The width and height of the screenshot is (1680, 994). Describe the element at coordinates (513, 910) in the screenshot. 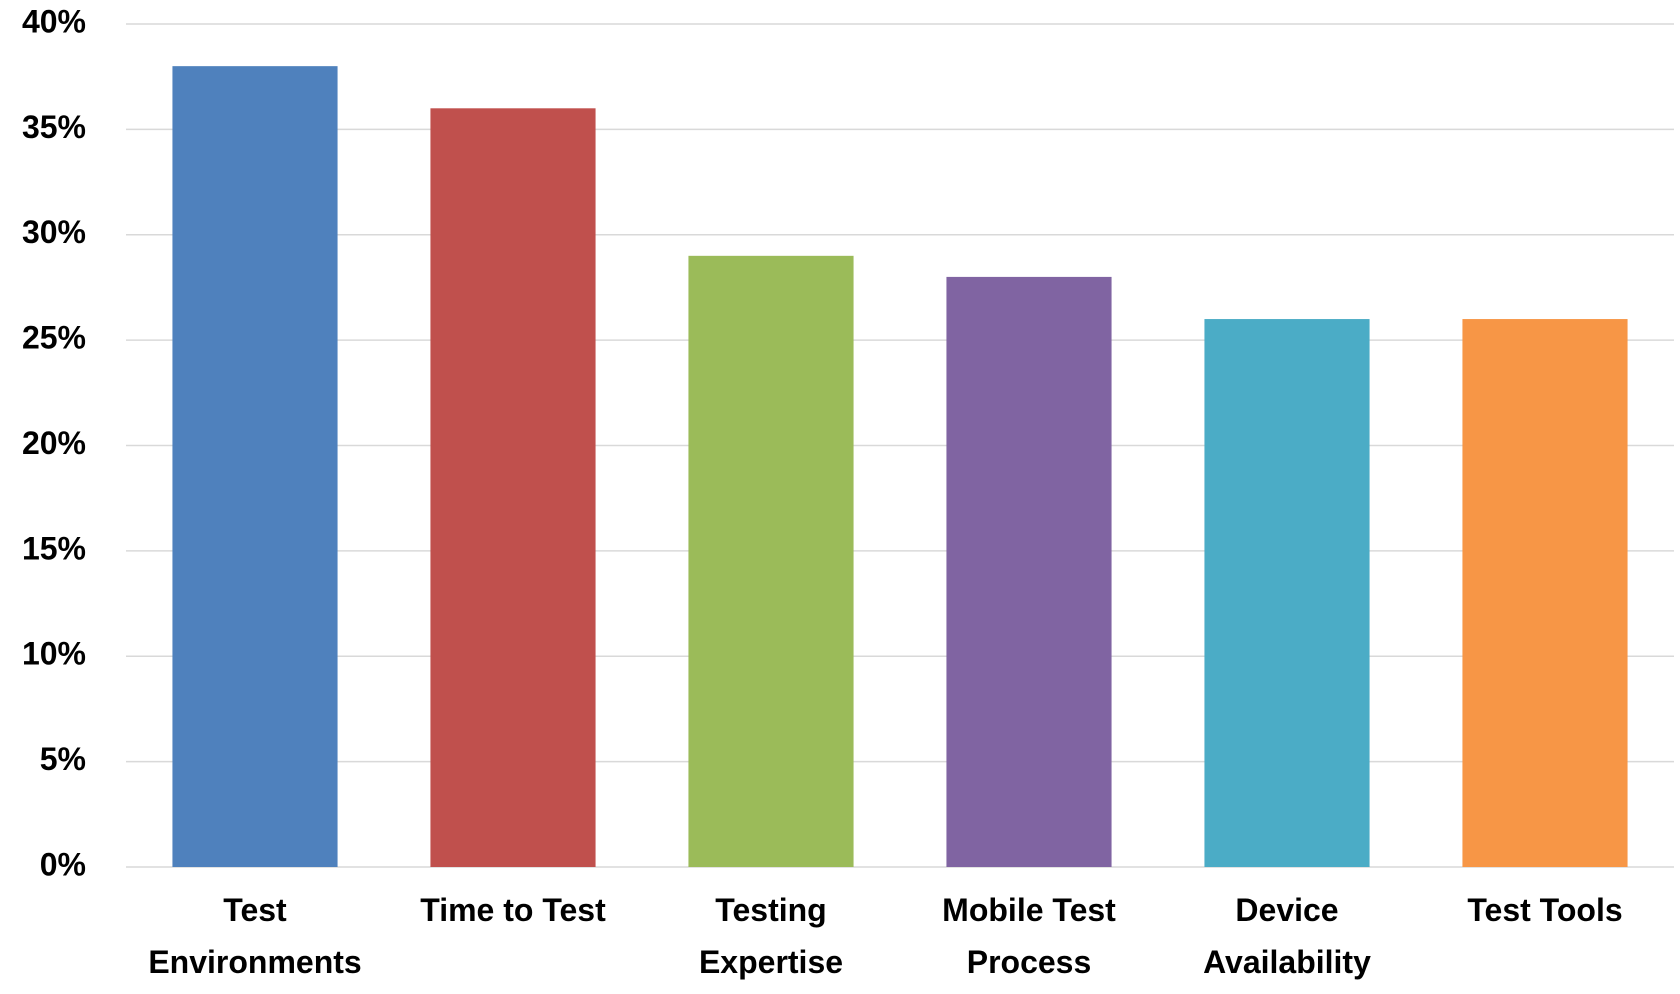

I see `x-tick-label: Time to Test` at that location.